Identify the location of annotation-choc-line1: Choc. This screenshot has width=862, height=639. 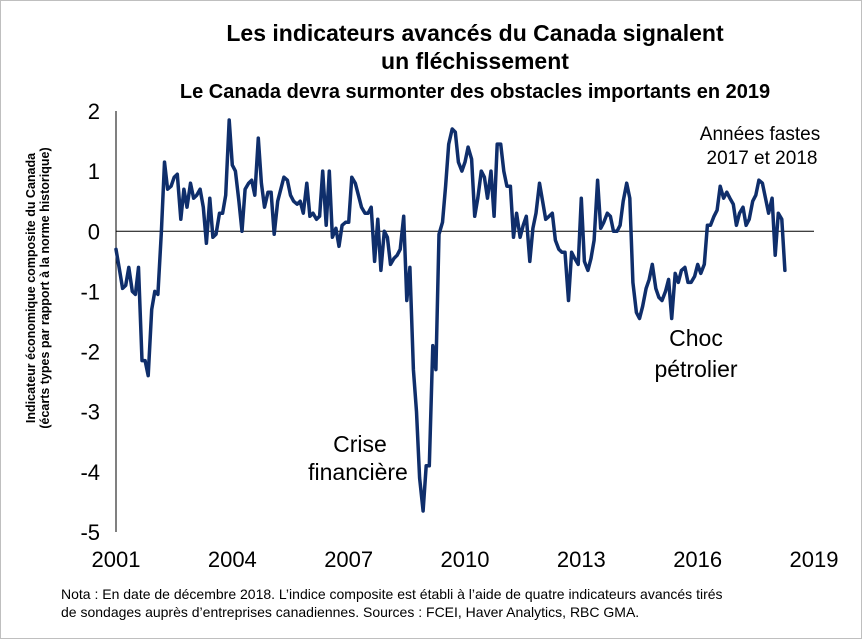
(696, 338).